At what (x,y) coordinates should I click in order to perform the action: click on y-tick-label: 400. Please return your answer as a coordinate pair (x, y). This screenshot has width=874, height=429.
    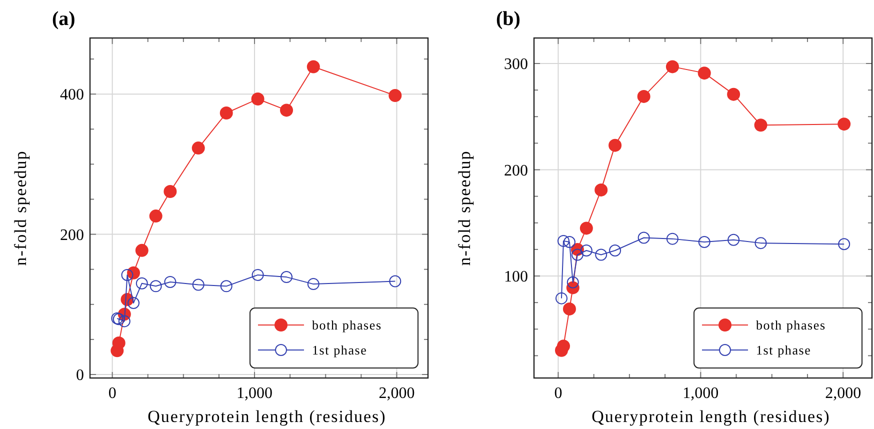
    Looking at the image, I should click on (72, 95).